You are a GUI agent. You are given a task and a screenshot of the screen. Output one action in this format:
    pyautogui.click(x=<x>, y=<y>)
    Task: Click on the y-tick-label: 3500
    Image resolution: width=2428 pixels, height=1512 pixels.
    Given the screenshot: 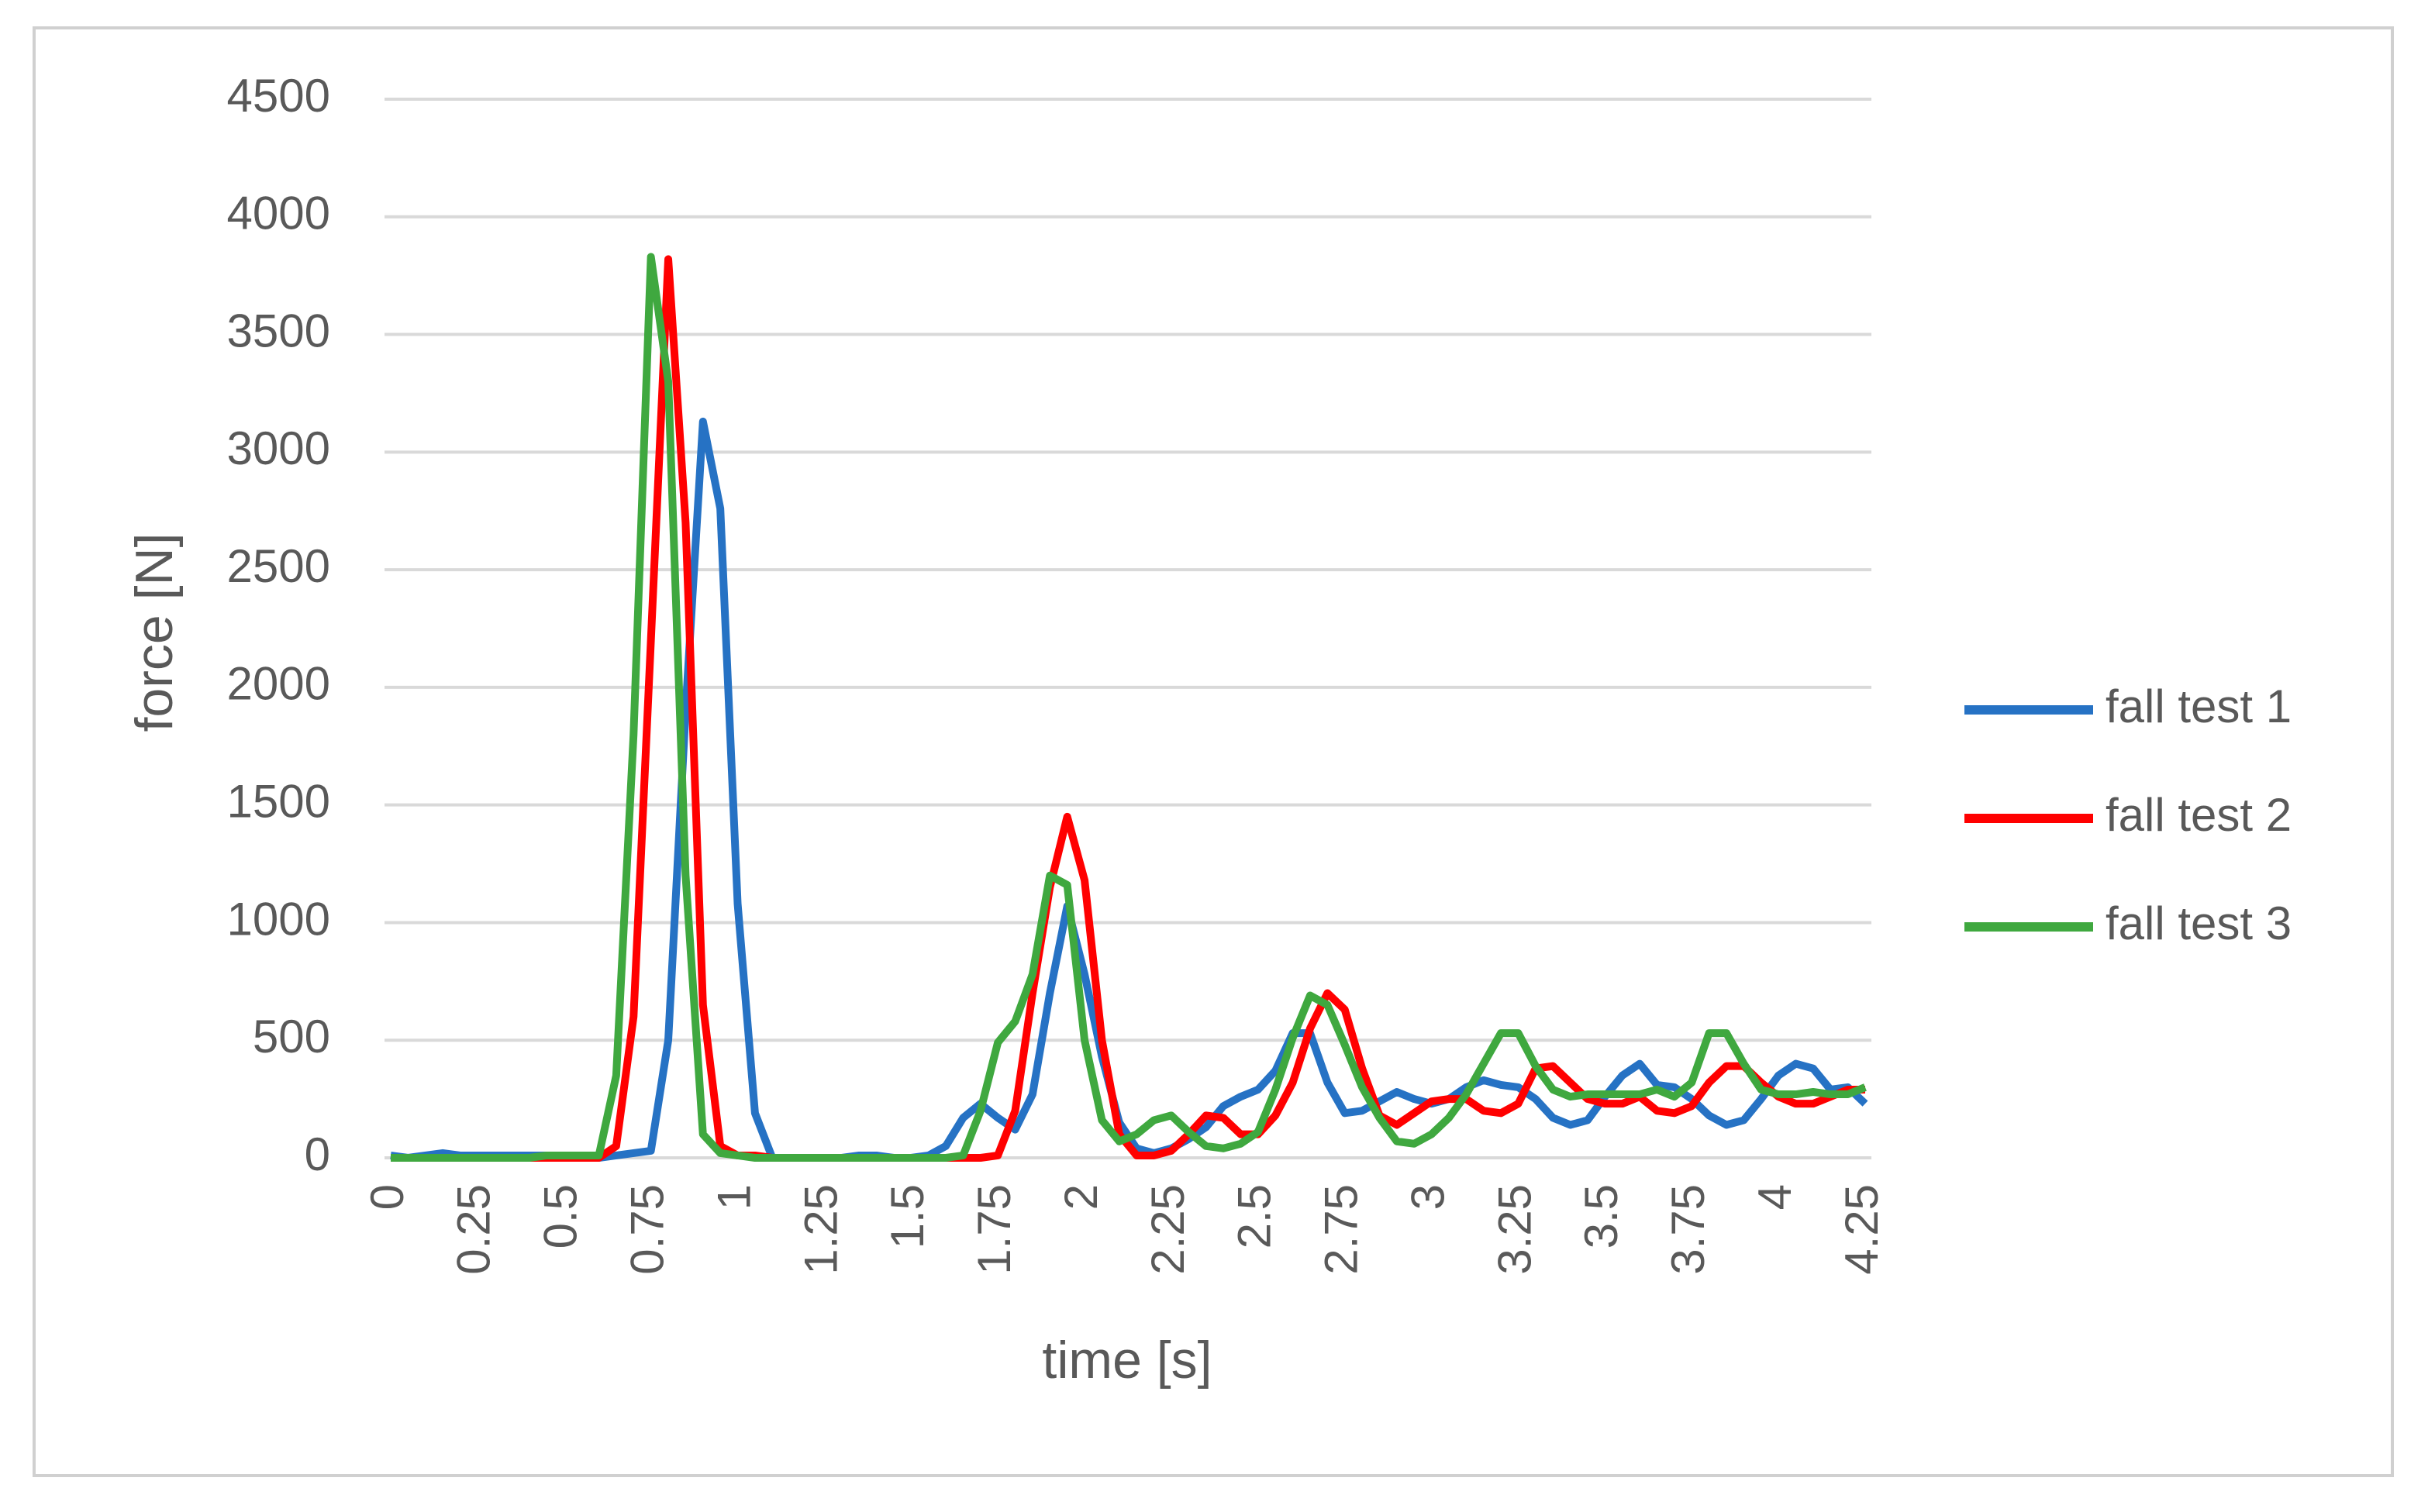 What is the action you would take?
    pyautogui.click(x=278, y=330)
    